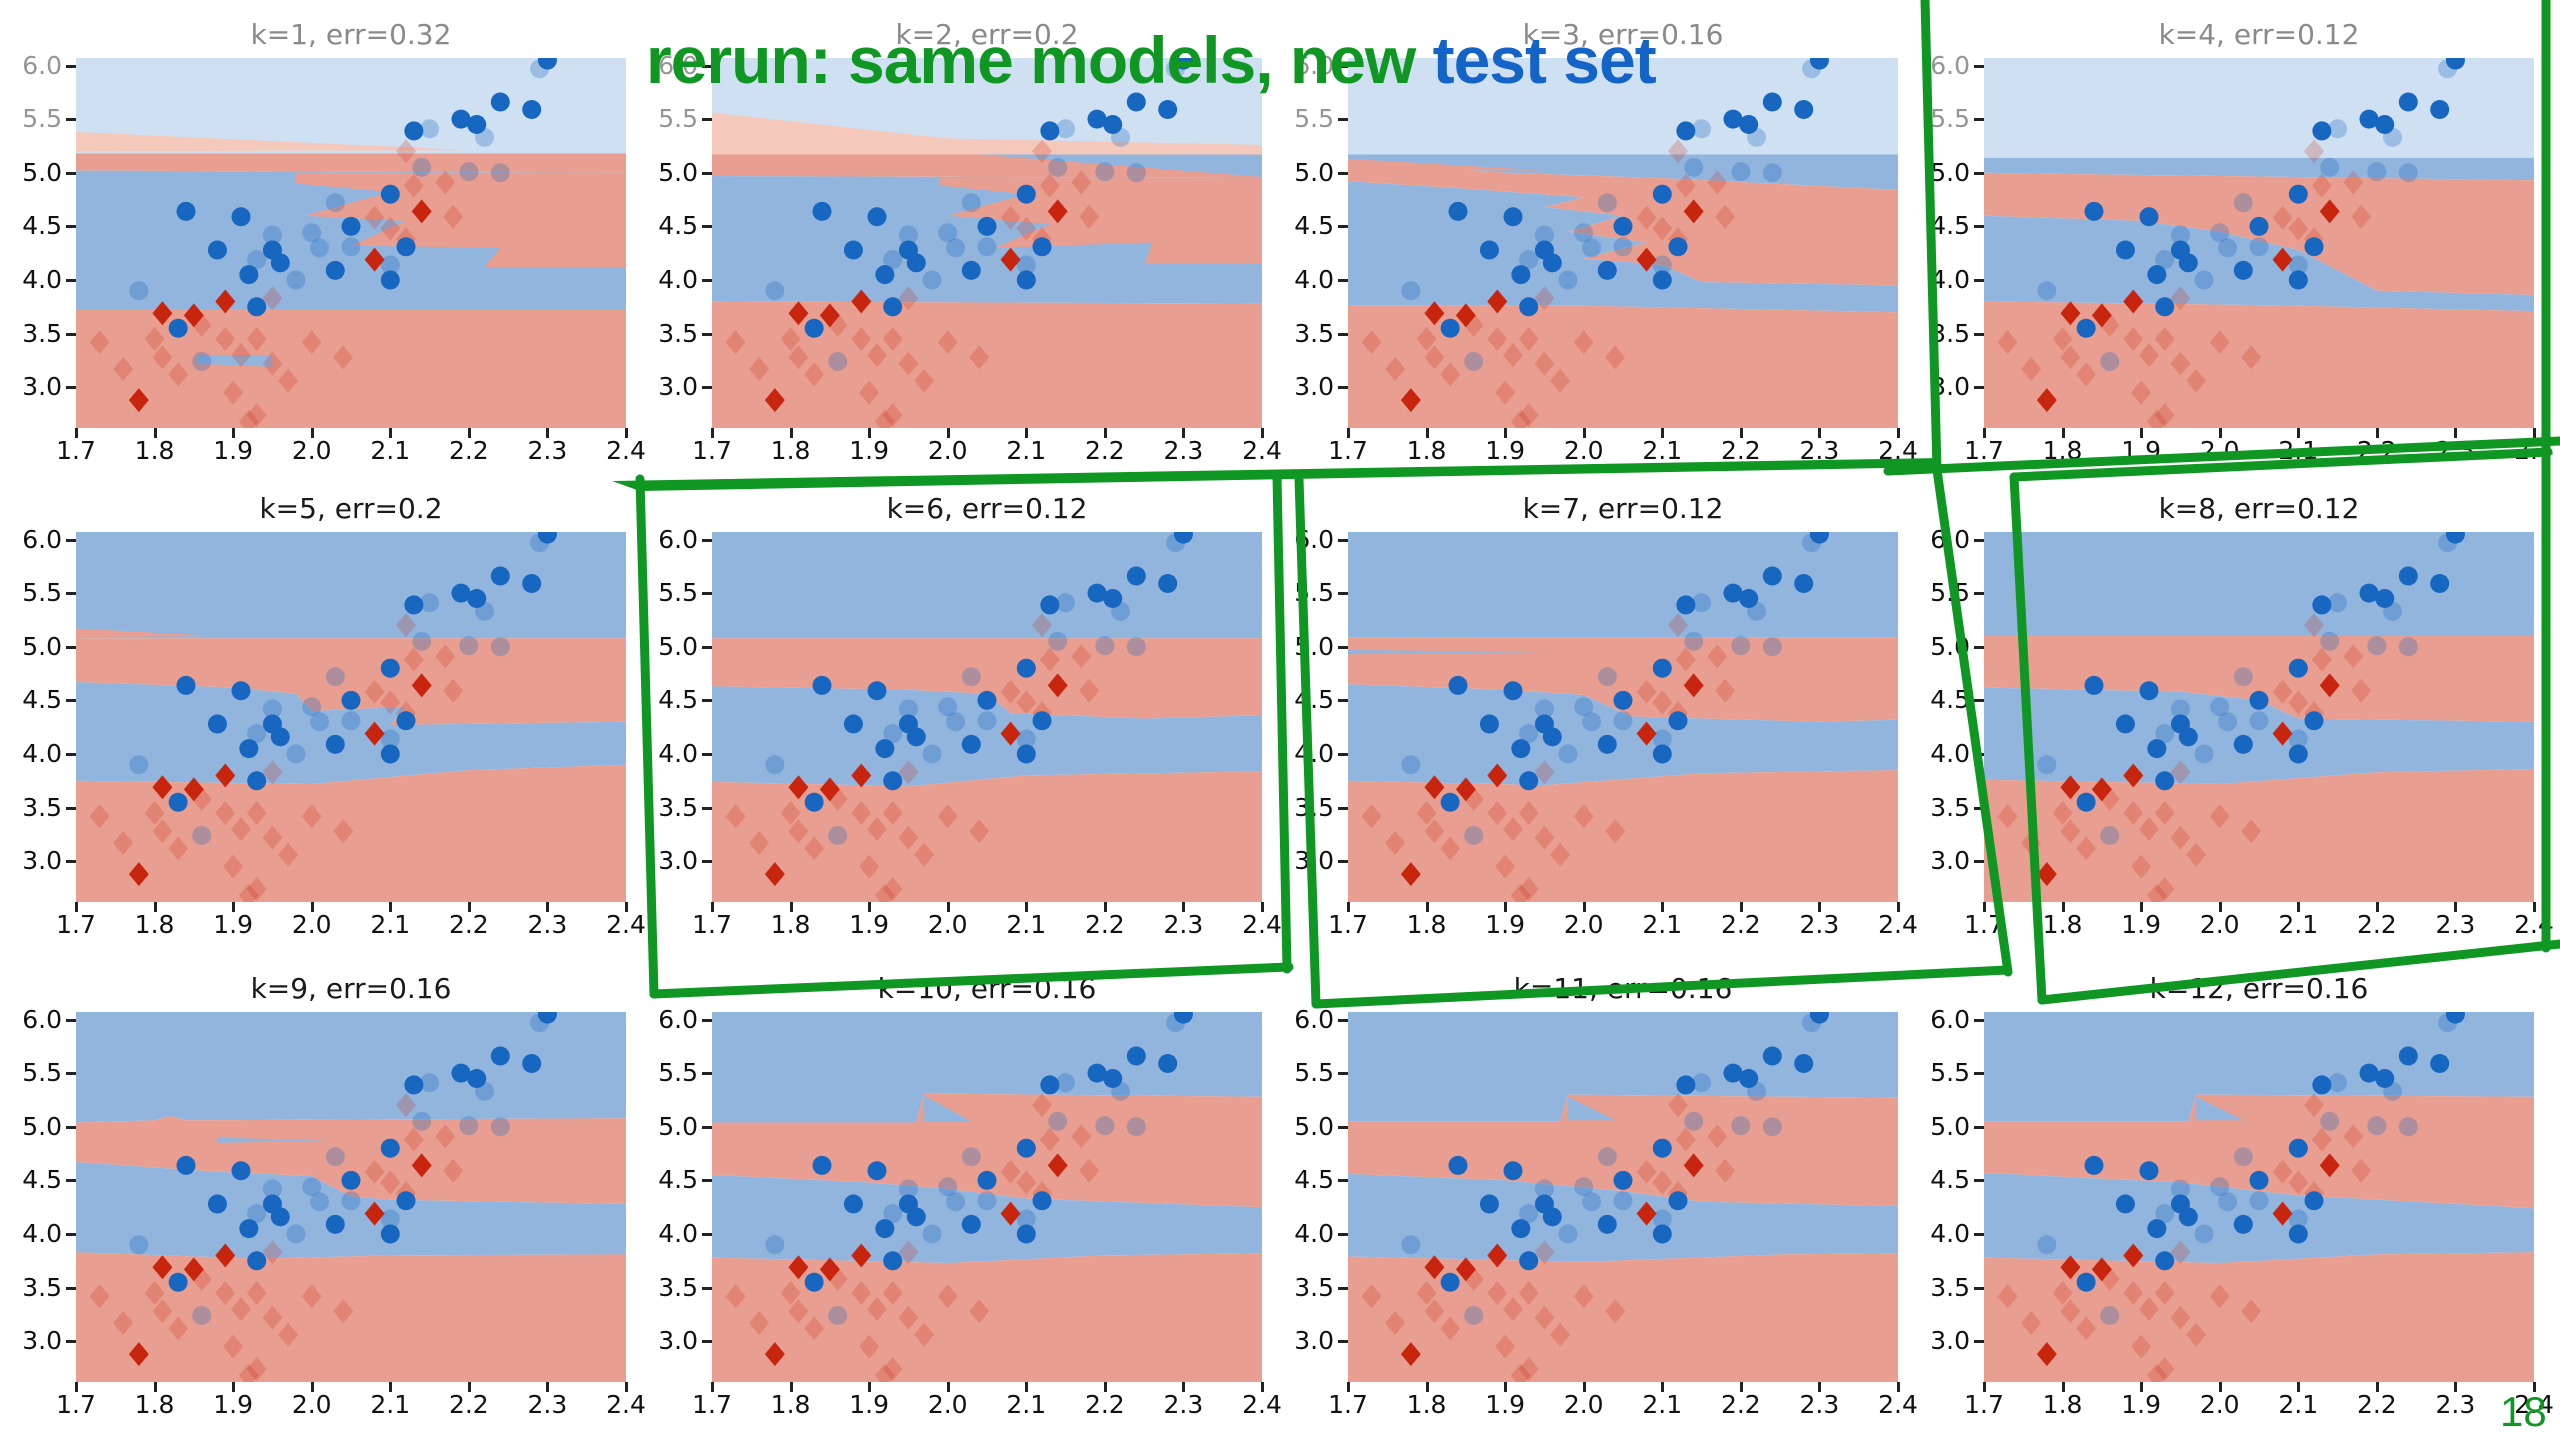  Describe the element at coordinates (1183, 924) in the screenshot. I see `x-tick-label: 2.3` at that location.